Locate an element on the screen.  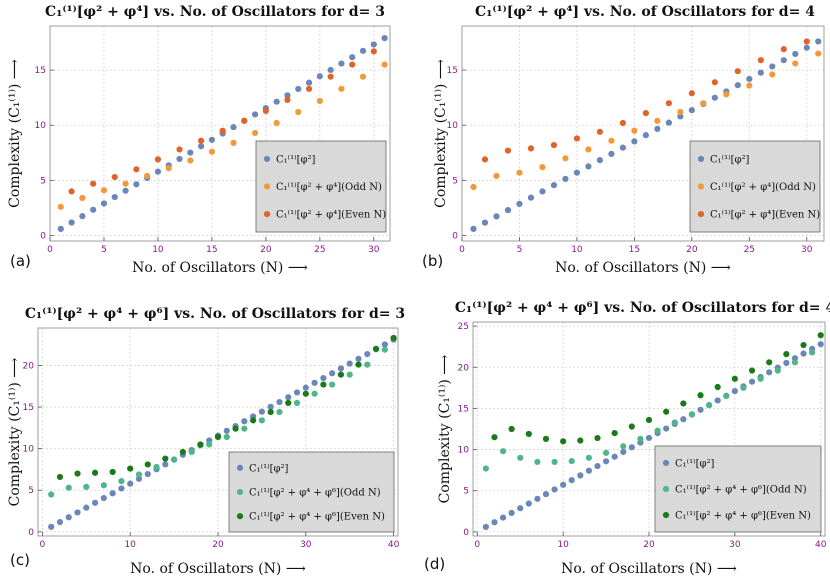
legend-entry: C₁⁽¹⁾[φ² + φ⁴ + φ⁶](Even N) is located at coordinates (743, 516).